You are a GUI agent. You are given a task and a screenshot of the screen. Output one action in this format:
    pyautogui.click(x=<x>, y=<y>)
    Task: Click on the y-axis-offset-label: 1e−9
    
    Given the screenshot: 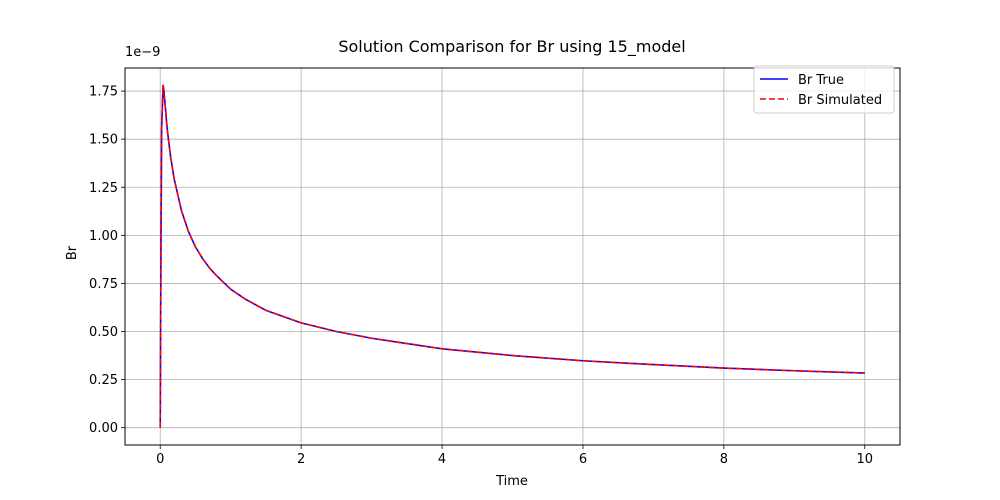 What is the action you would take?
    pyautogui.click(x=142, y=52)
    